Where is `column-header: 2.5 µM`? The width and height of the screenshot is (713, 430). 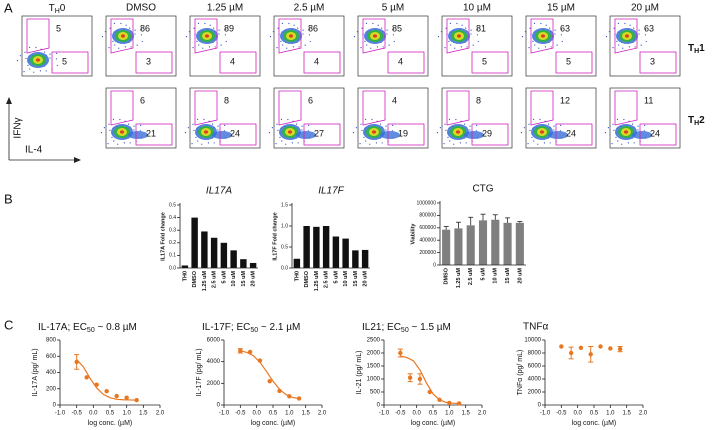
column-header: 2.5 µM is located at coordinates (309, 8).